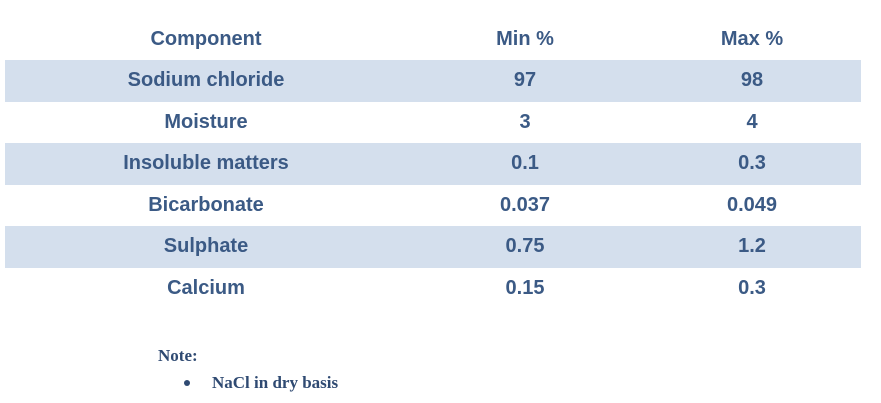 Image resolution: width=881 pixels, height=403 pixels. Describe the element at coordinates (752, 204) in the screenshot. I see `max-value: 0.049` at that location.